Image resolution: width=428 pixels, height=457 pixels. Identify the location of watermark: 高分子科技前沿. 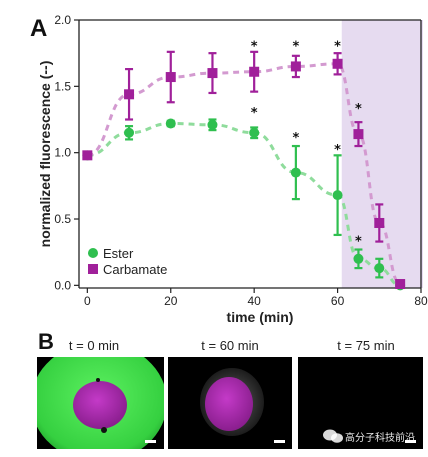
(369, 436).